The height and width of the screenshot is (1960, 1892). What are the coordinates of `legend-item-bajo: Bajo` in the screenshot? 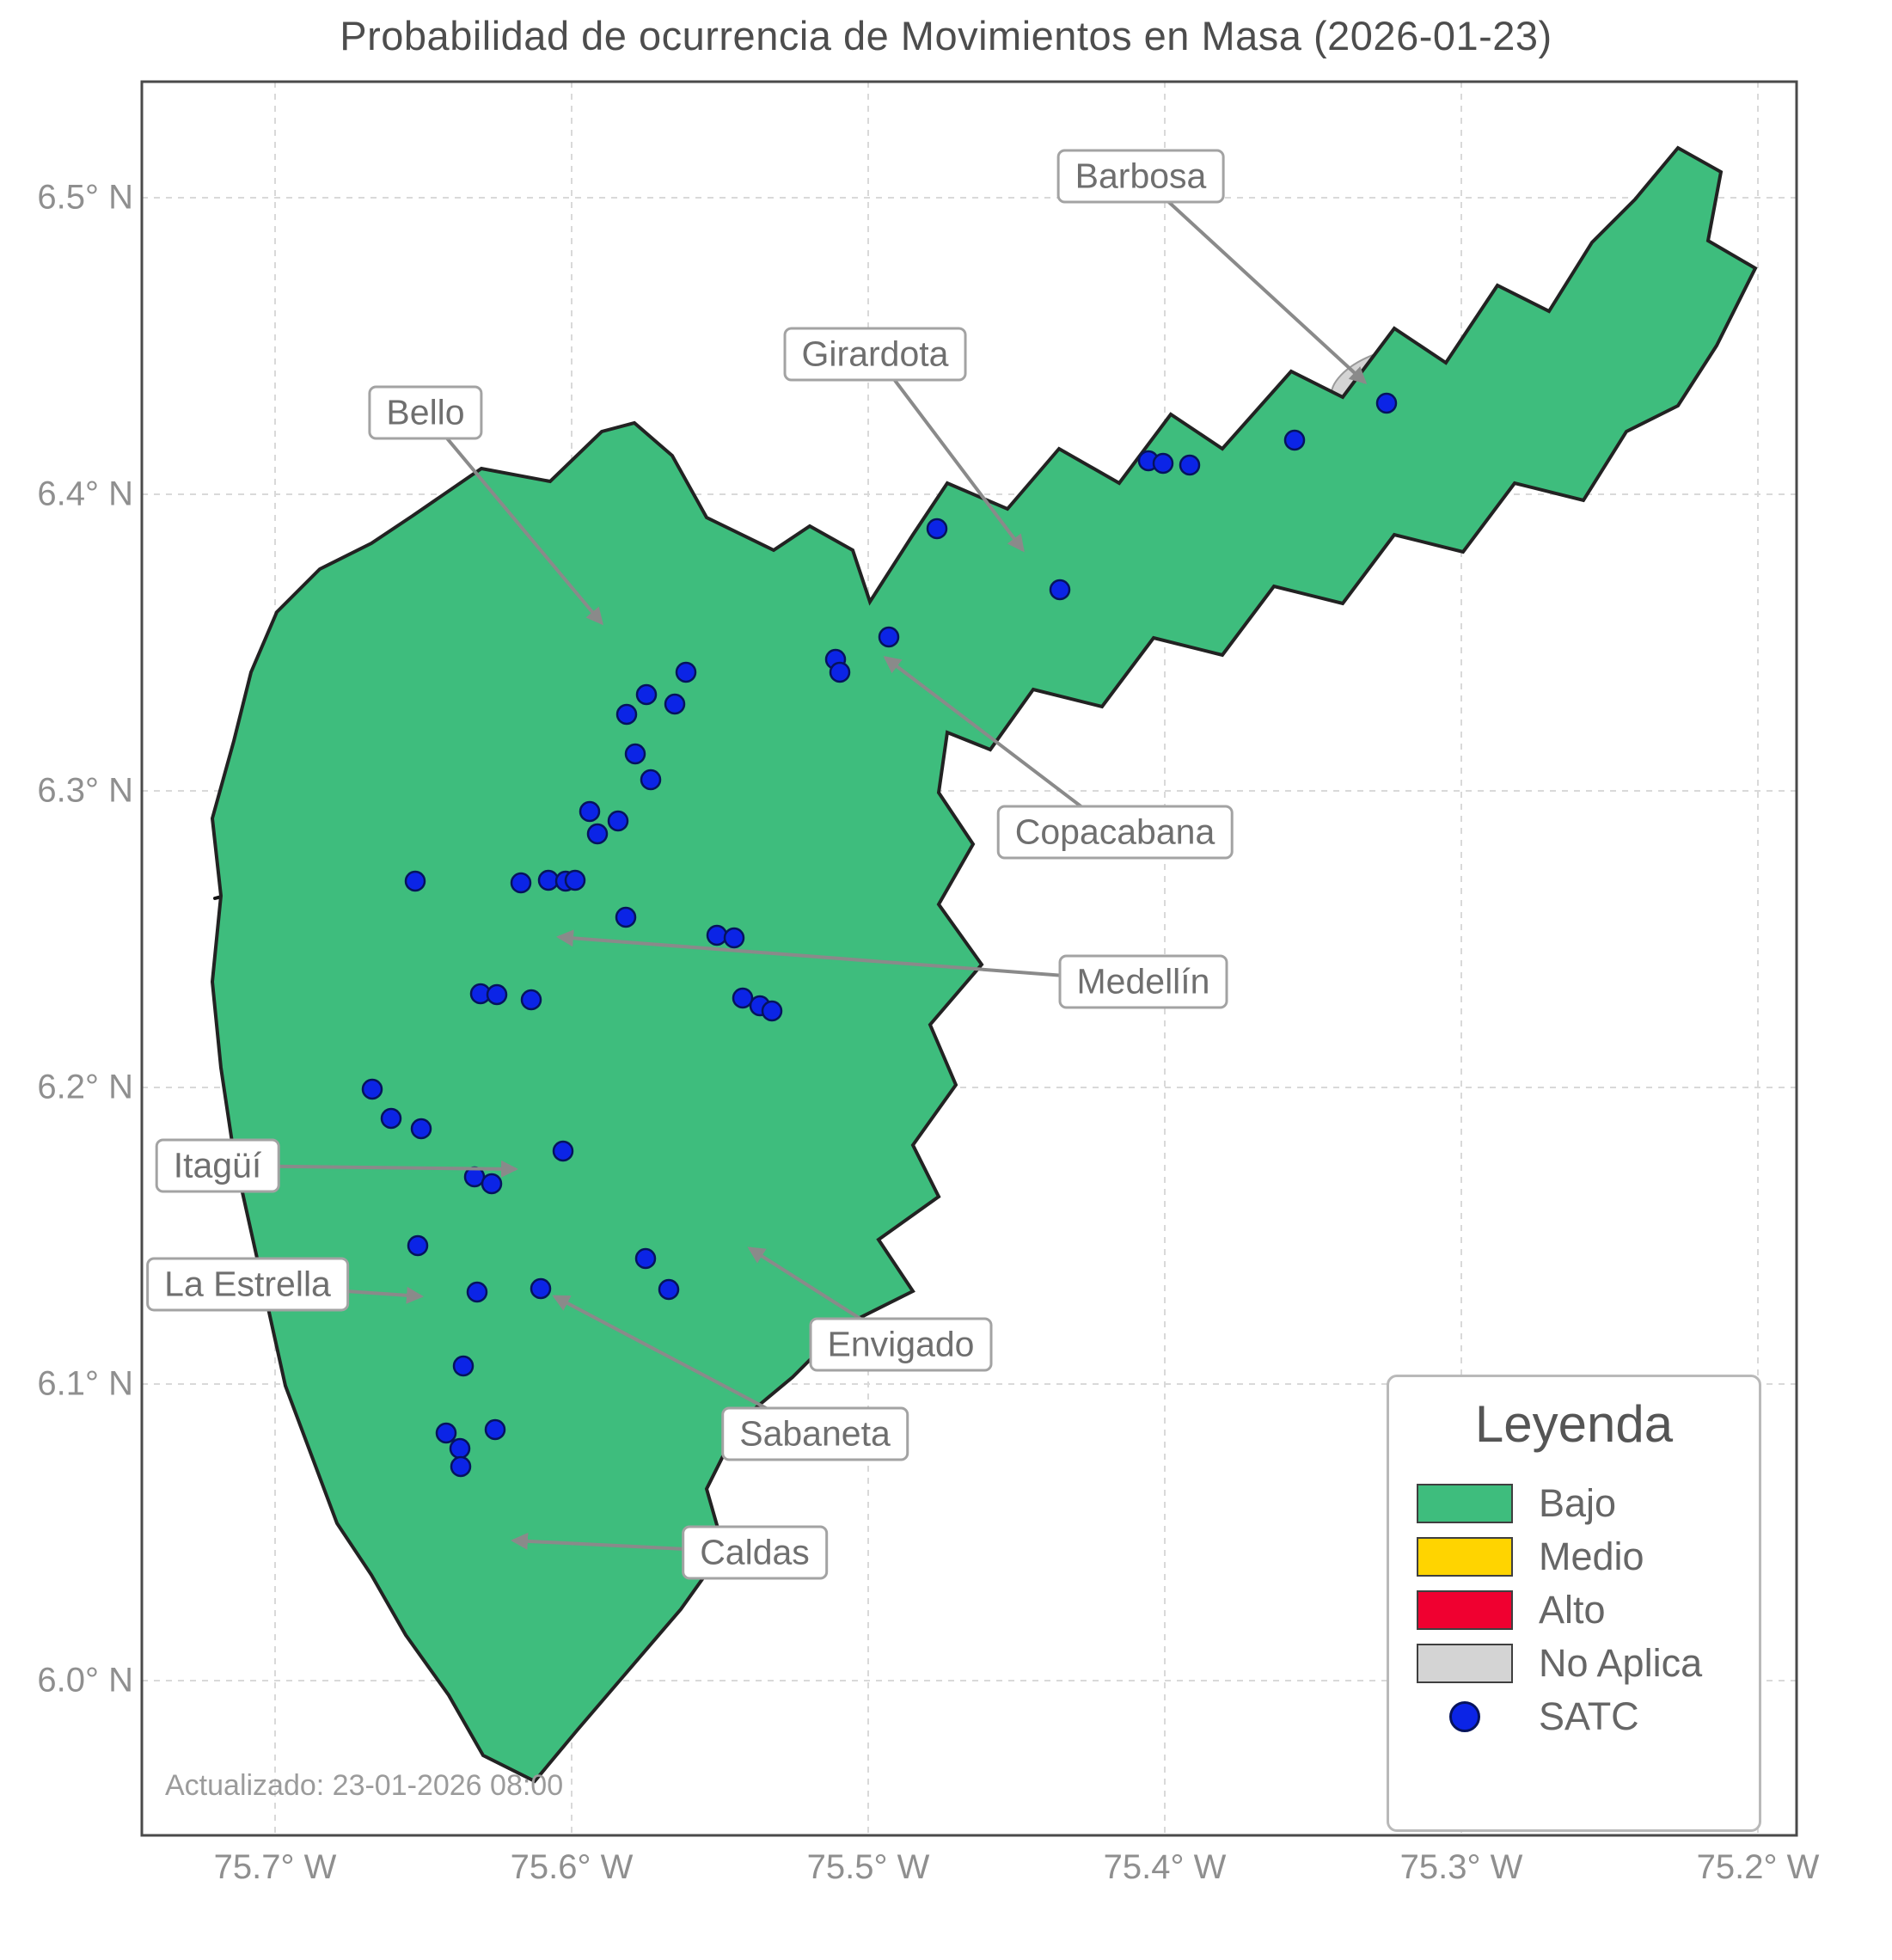 It's located at (1574, 1503).